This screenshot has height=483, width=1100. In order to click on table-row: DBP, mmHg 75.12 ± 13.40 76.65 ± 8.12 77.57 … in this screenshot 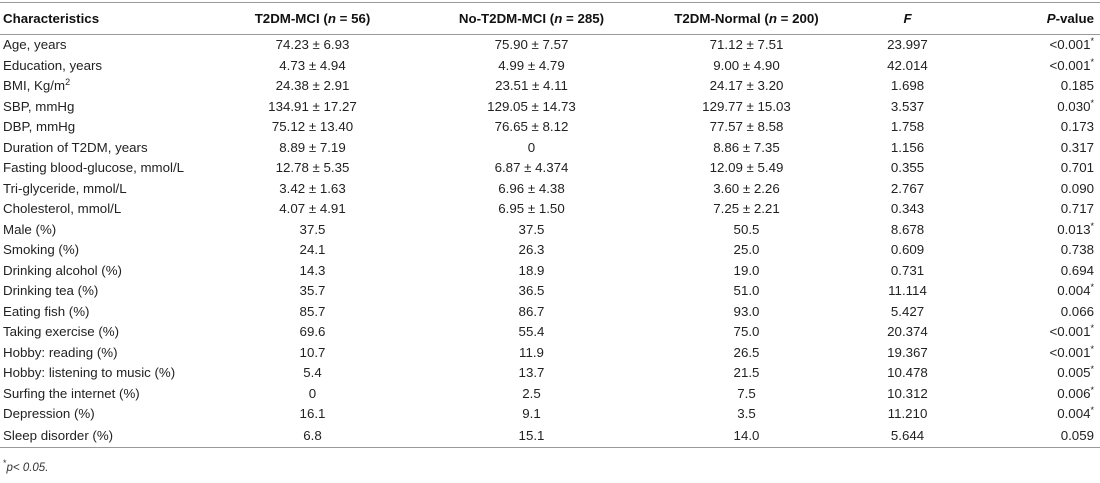, I will do `click(550, 127)`.